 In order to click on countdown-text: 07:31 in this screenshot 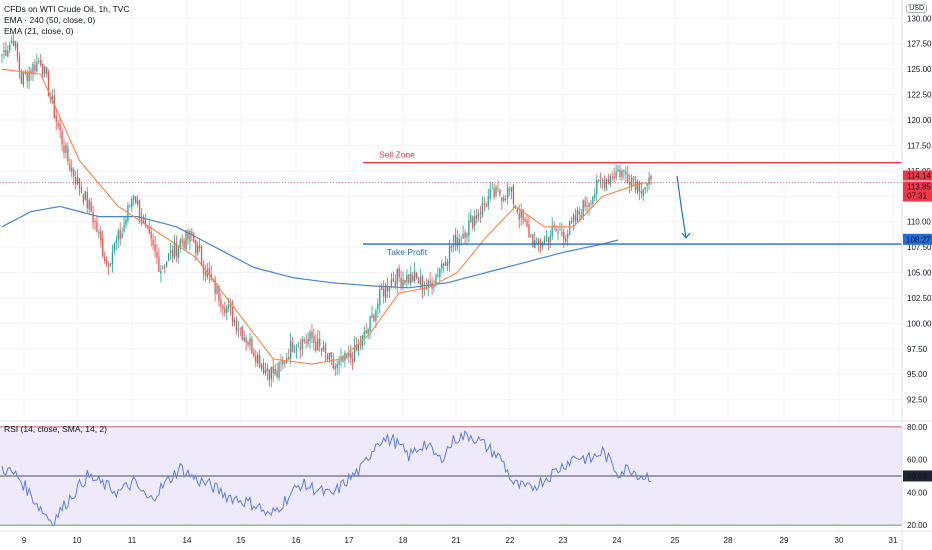, I will do `click(917, 196)`.